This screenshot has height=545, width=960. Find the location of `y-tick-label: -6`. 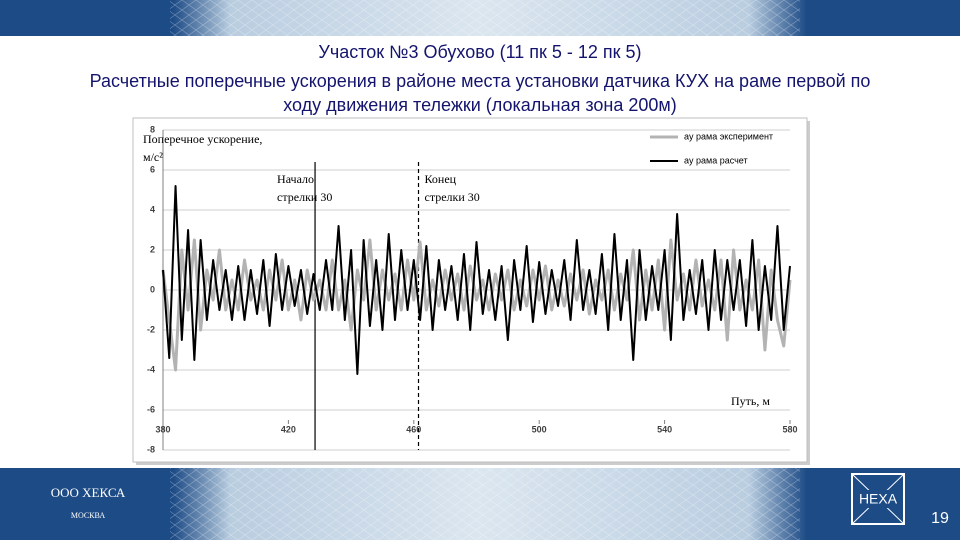

y-tick-label: -6 is located at coordinates (151, 409).